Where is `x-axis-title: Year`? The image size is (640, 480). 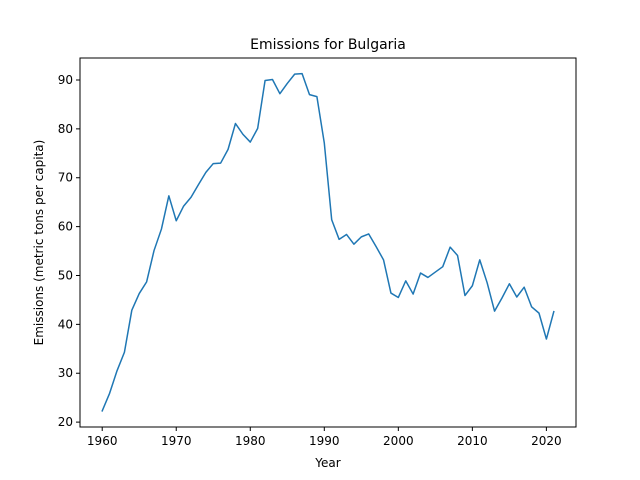 x-axis-title: Year is located at coordinates (327, 463).